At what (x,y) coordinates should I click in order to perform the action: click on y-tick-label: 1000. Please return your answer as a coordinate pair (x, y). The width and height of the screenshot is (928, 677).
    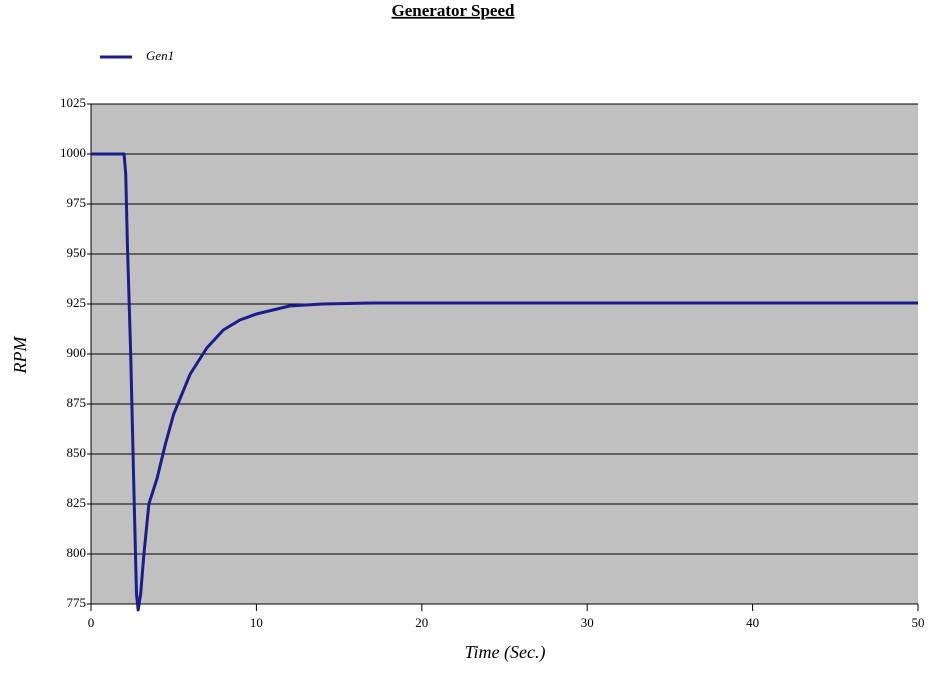
    Looking at the image, I should click on (73, 152).